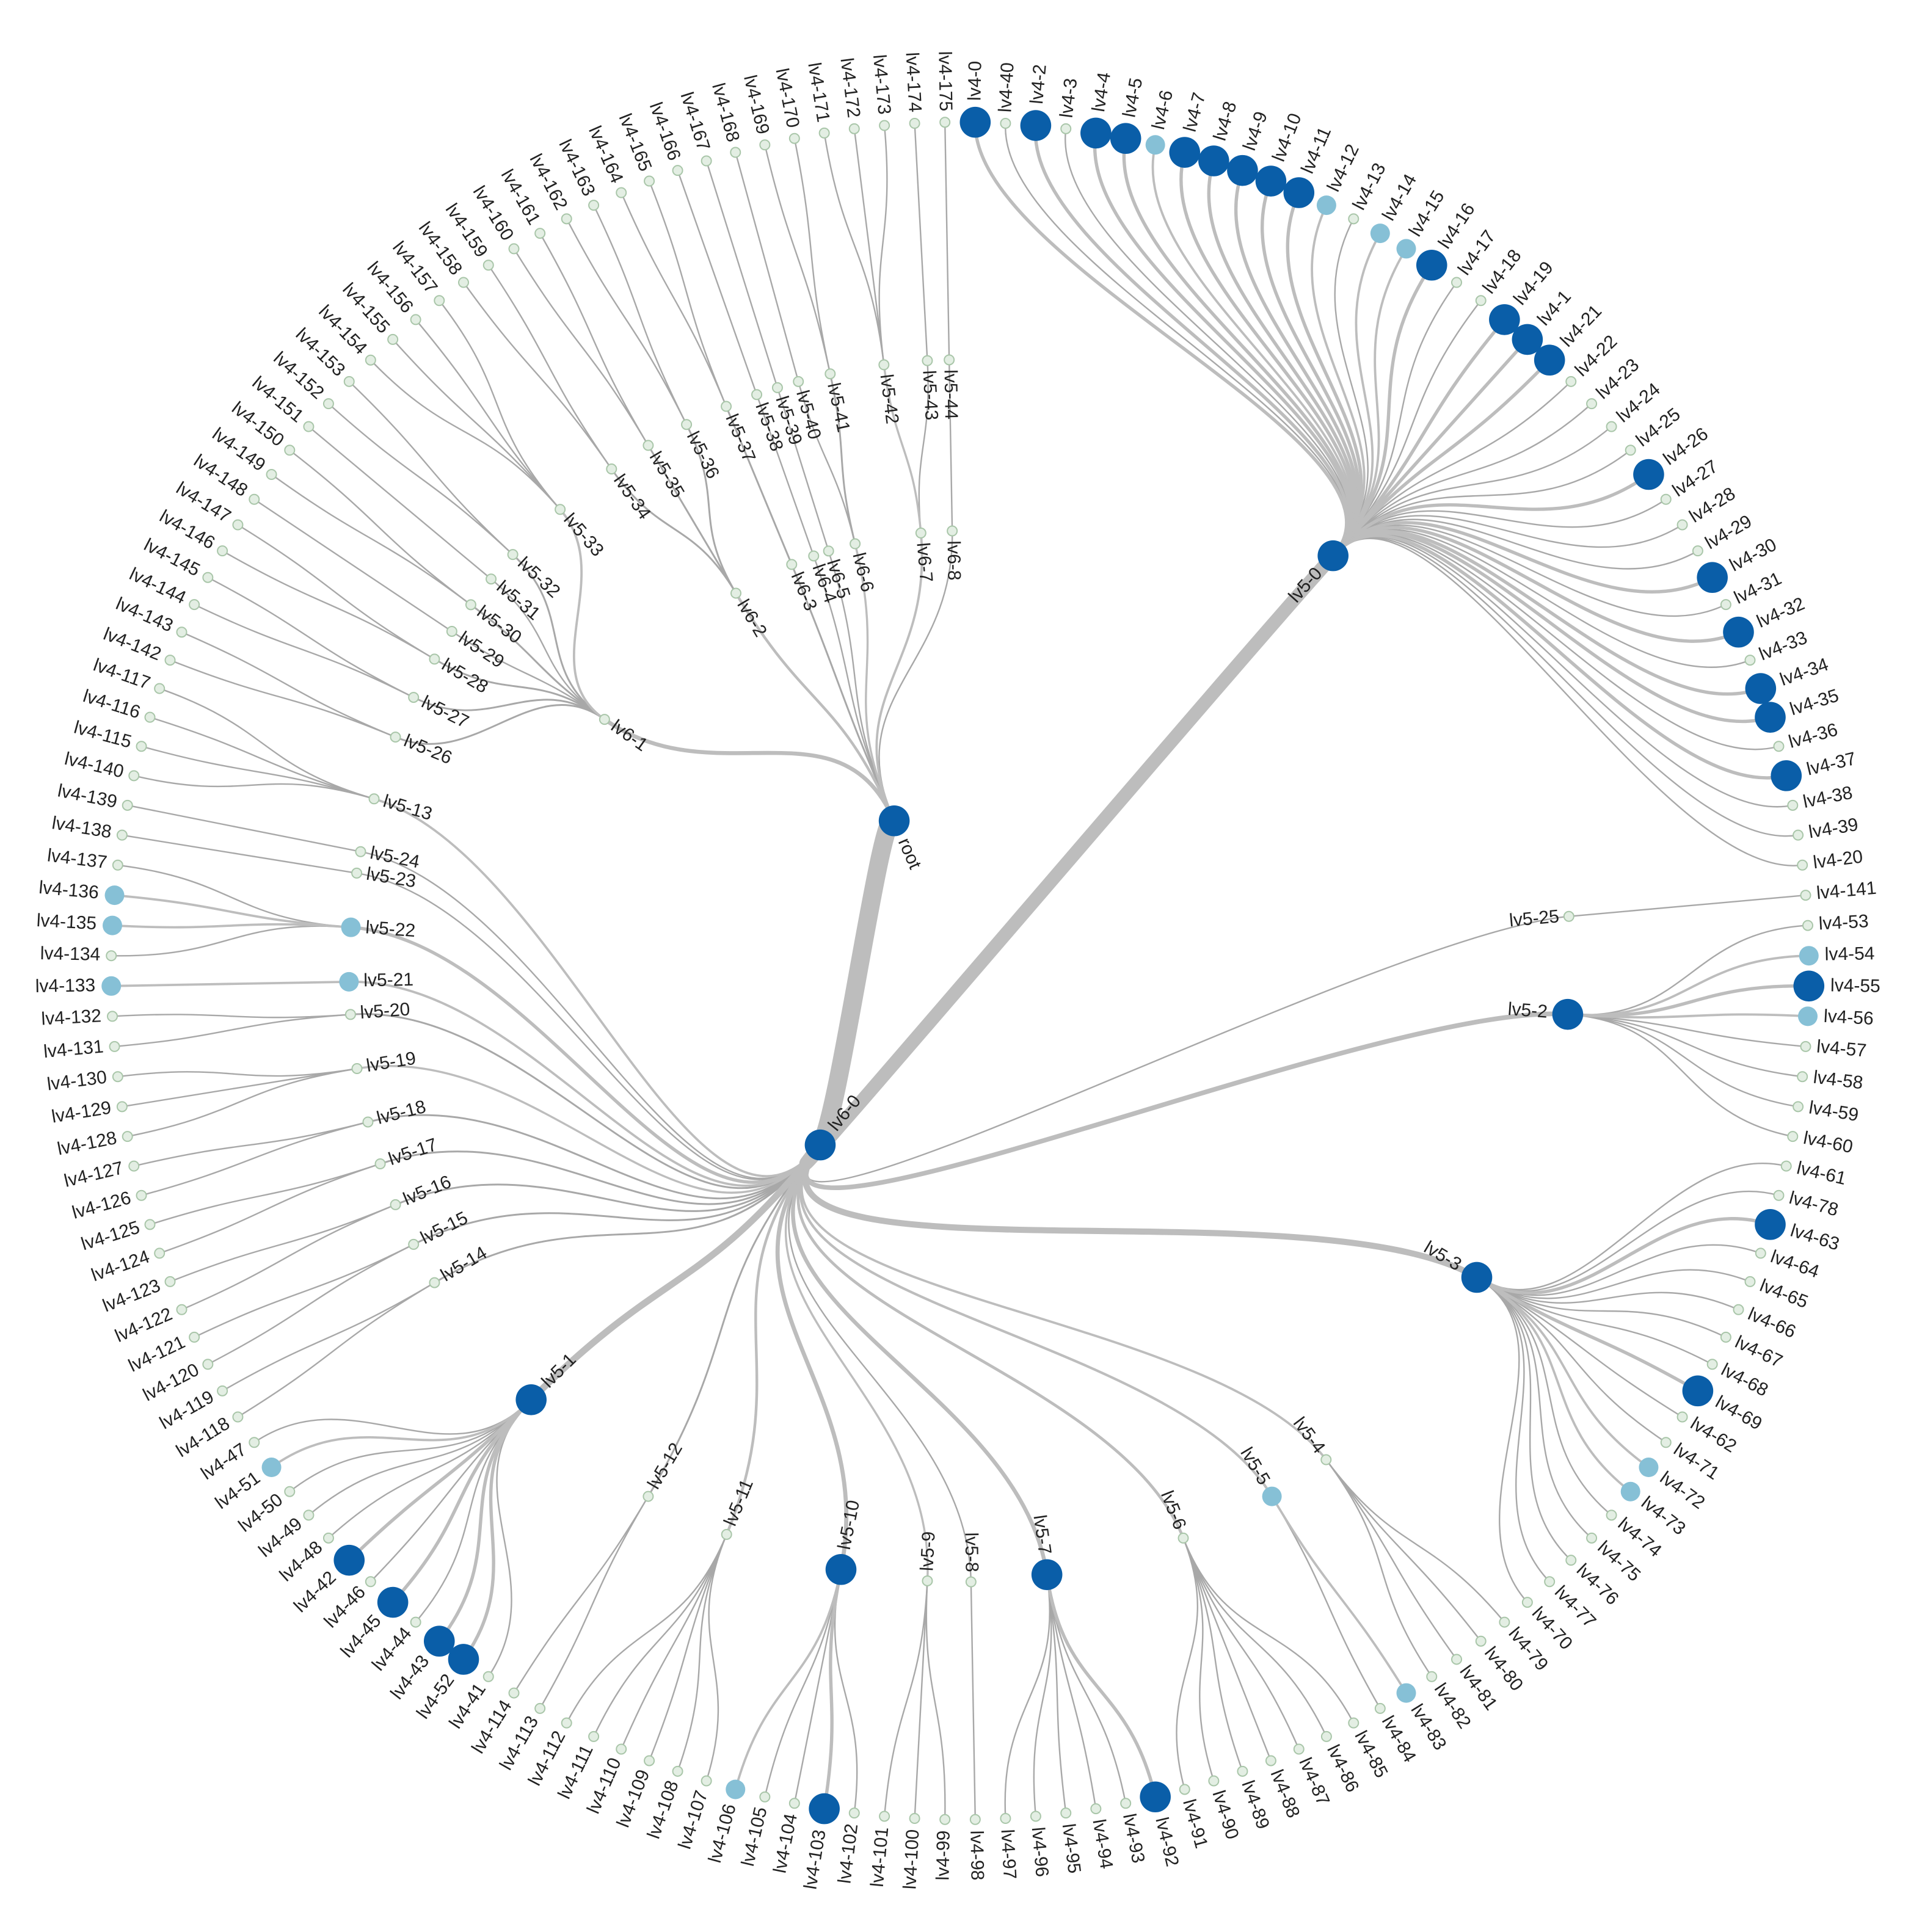  Describe the element at coordinates (1039, 84) in the screenshot. I see `leaf-label: lv4-2` at that location.